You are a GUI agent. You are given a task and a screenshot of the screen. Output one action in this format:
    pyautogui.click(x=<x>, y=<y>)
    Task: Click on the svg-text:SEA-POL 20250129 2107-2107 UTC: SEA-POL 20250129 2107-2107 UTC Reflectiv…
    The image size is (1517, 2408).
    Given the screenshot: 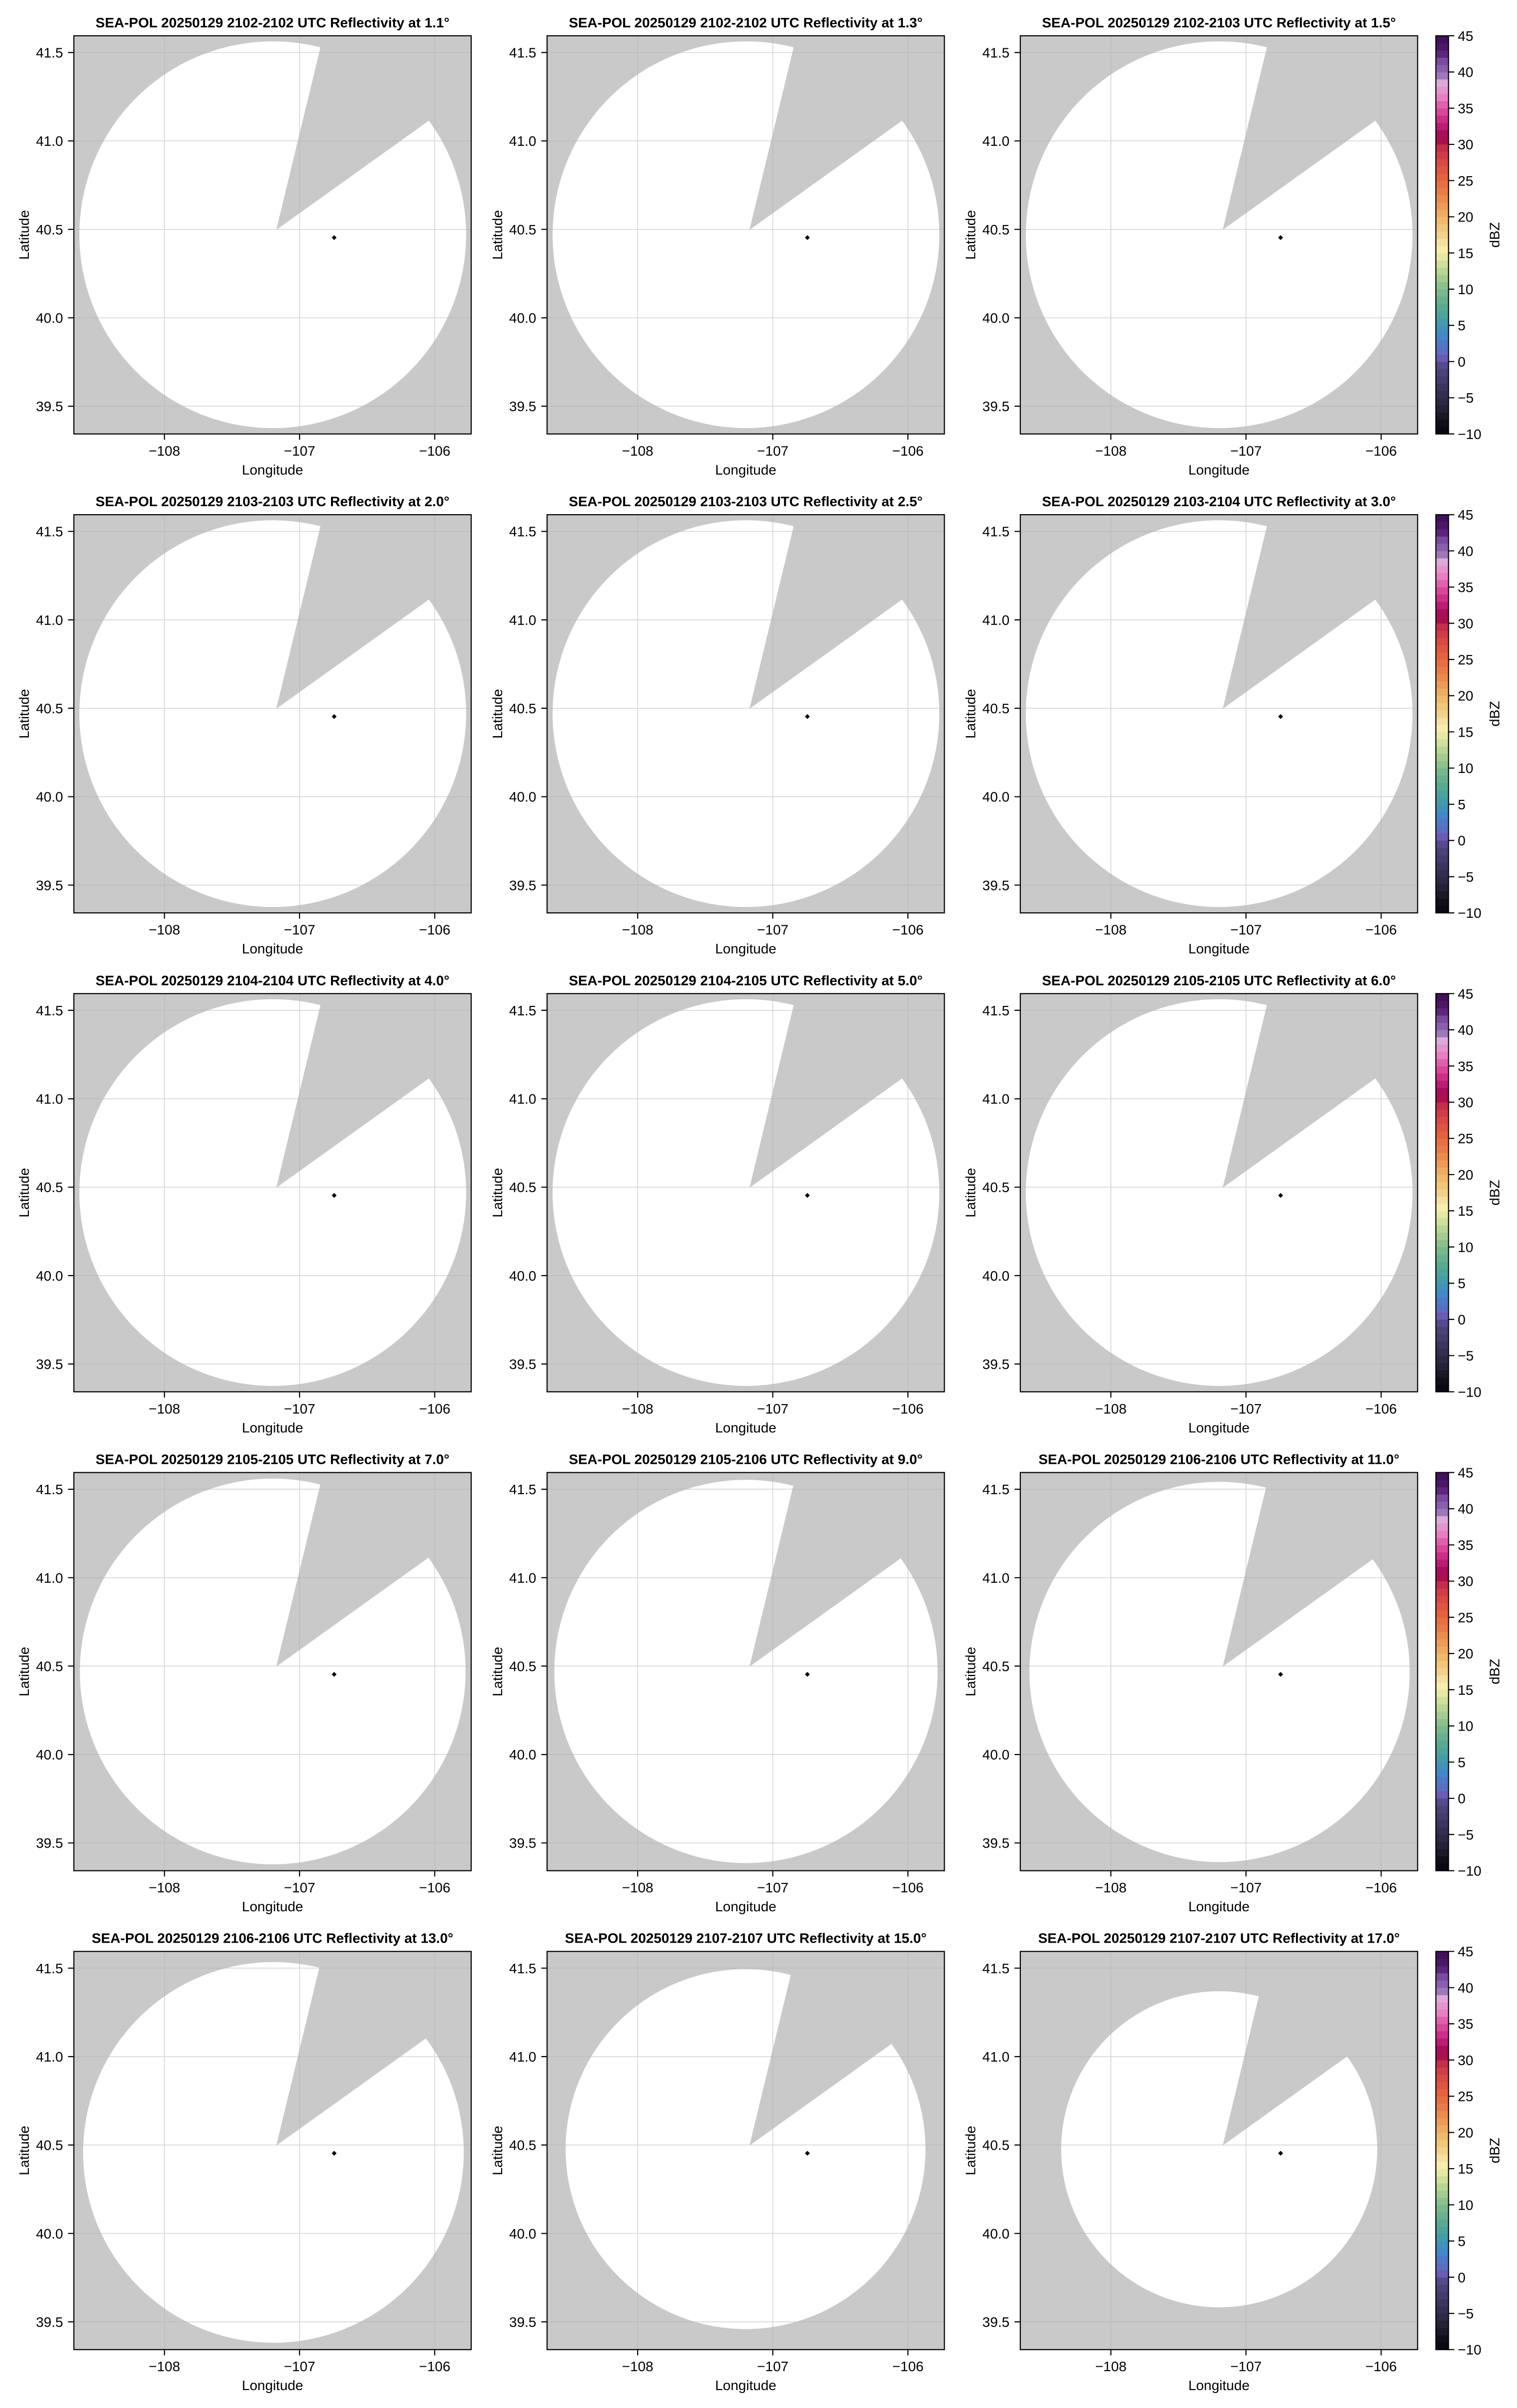 What is the action you would take?
    pyautogui.click(x=746, y=1938)
    